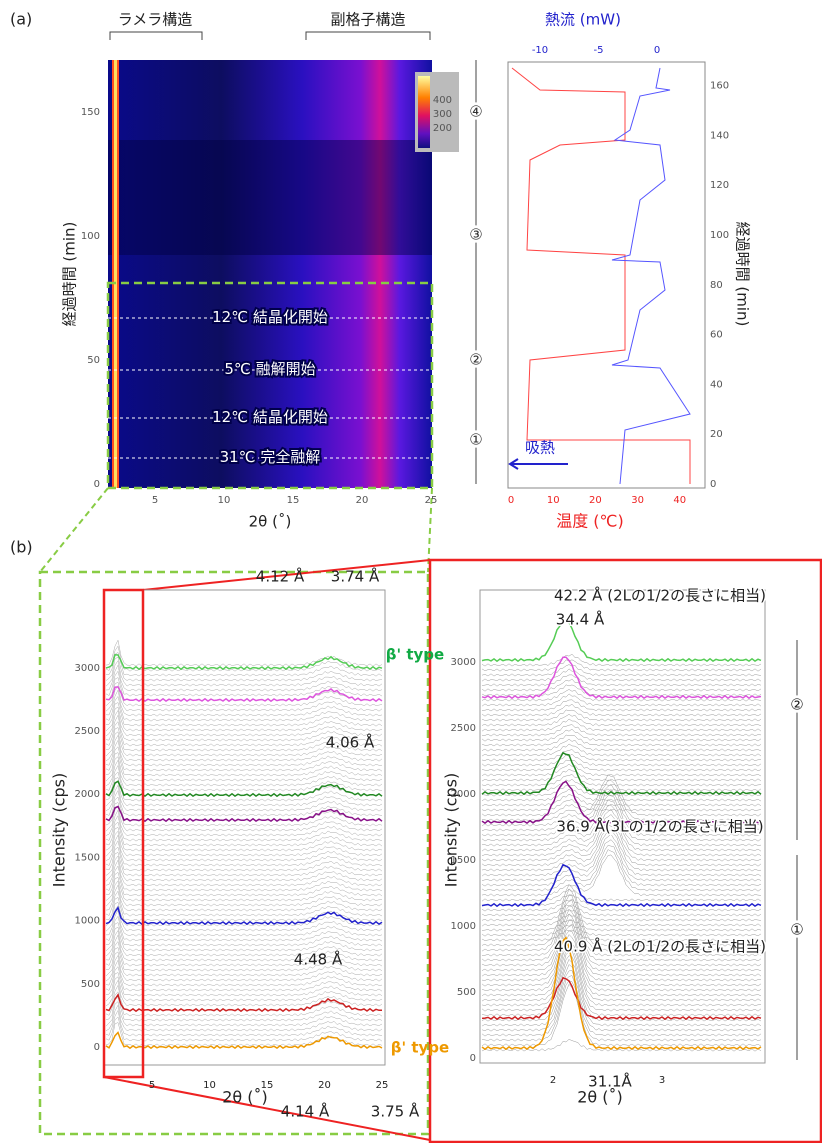 This screenshot has height=1147, width=822. Describe the element at coordinates (475, 235) in the screenshot. I see `stage-label: ③` at that location.